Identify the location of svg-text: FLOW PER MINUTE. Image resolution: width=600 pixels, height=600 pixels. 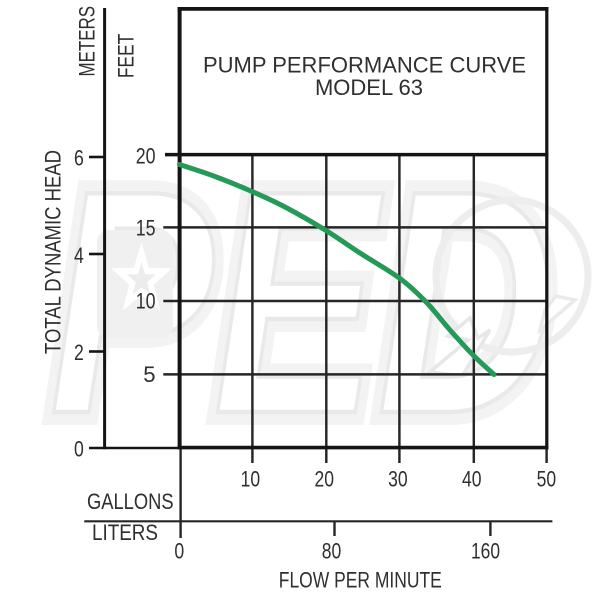
(360, 579).